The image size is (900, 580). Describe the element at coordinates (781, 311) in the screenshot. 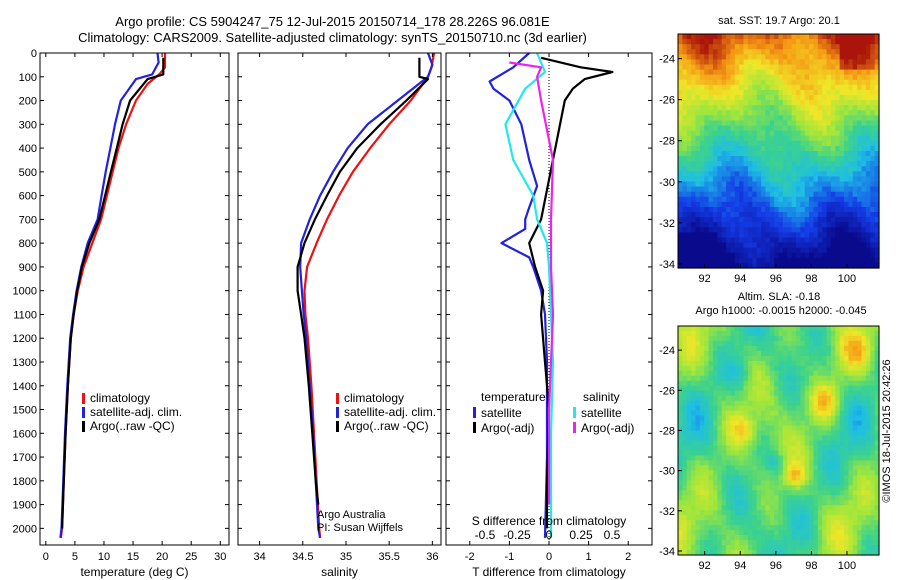

I see `sla-map-subtitle: Argo h1000: -0.0015 h2000: -0.045` at that location.